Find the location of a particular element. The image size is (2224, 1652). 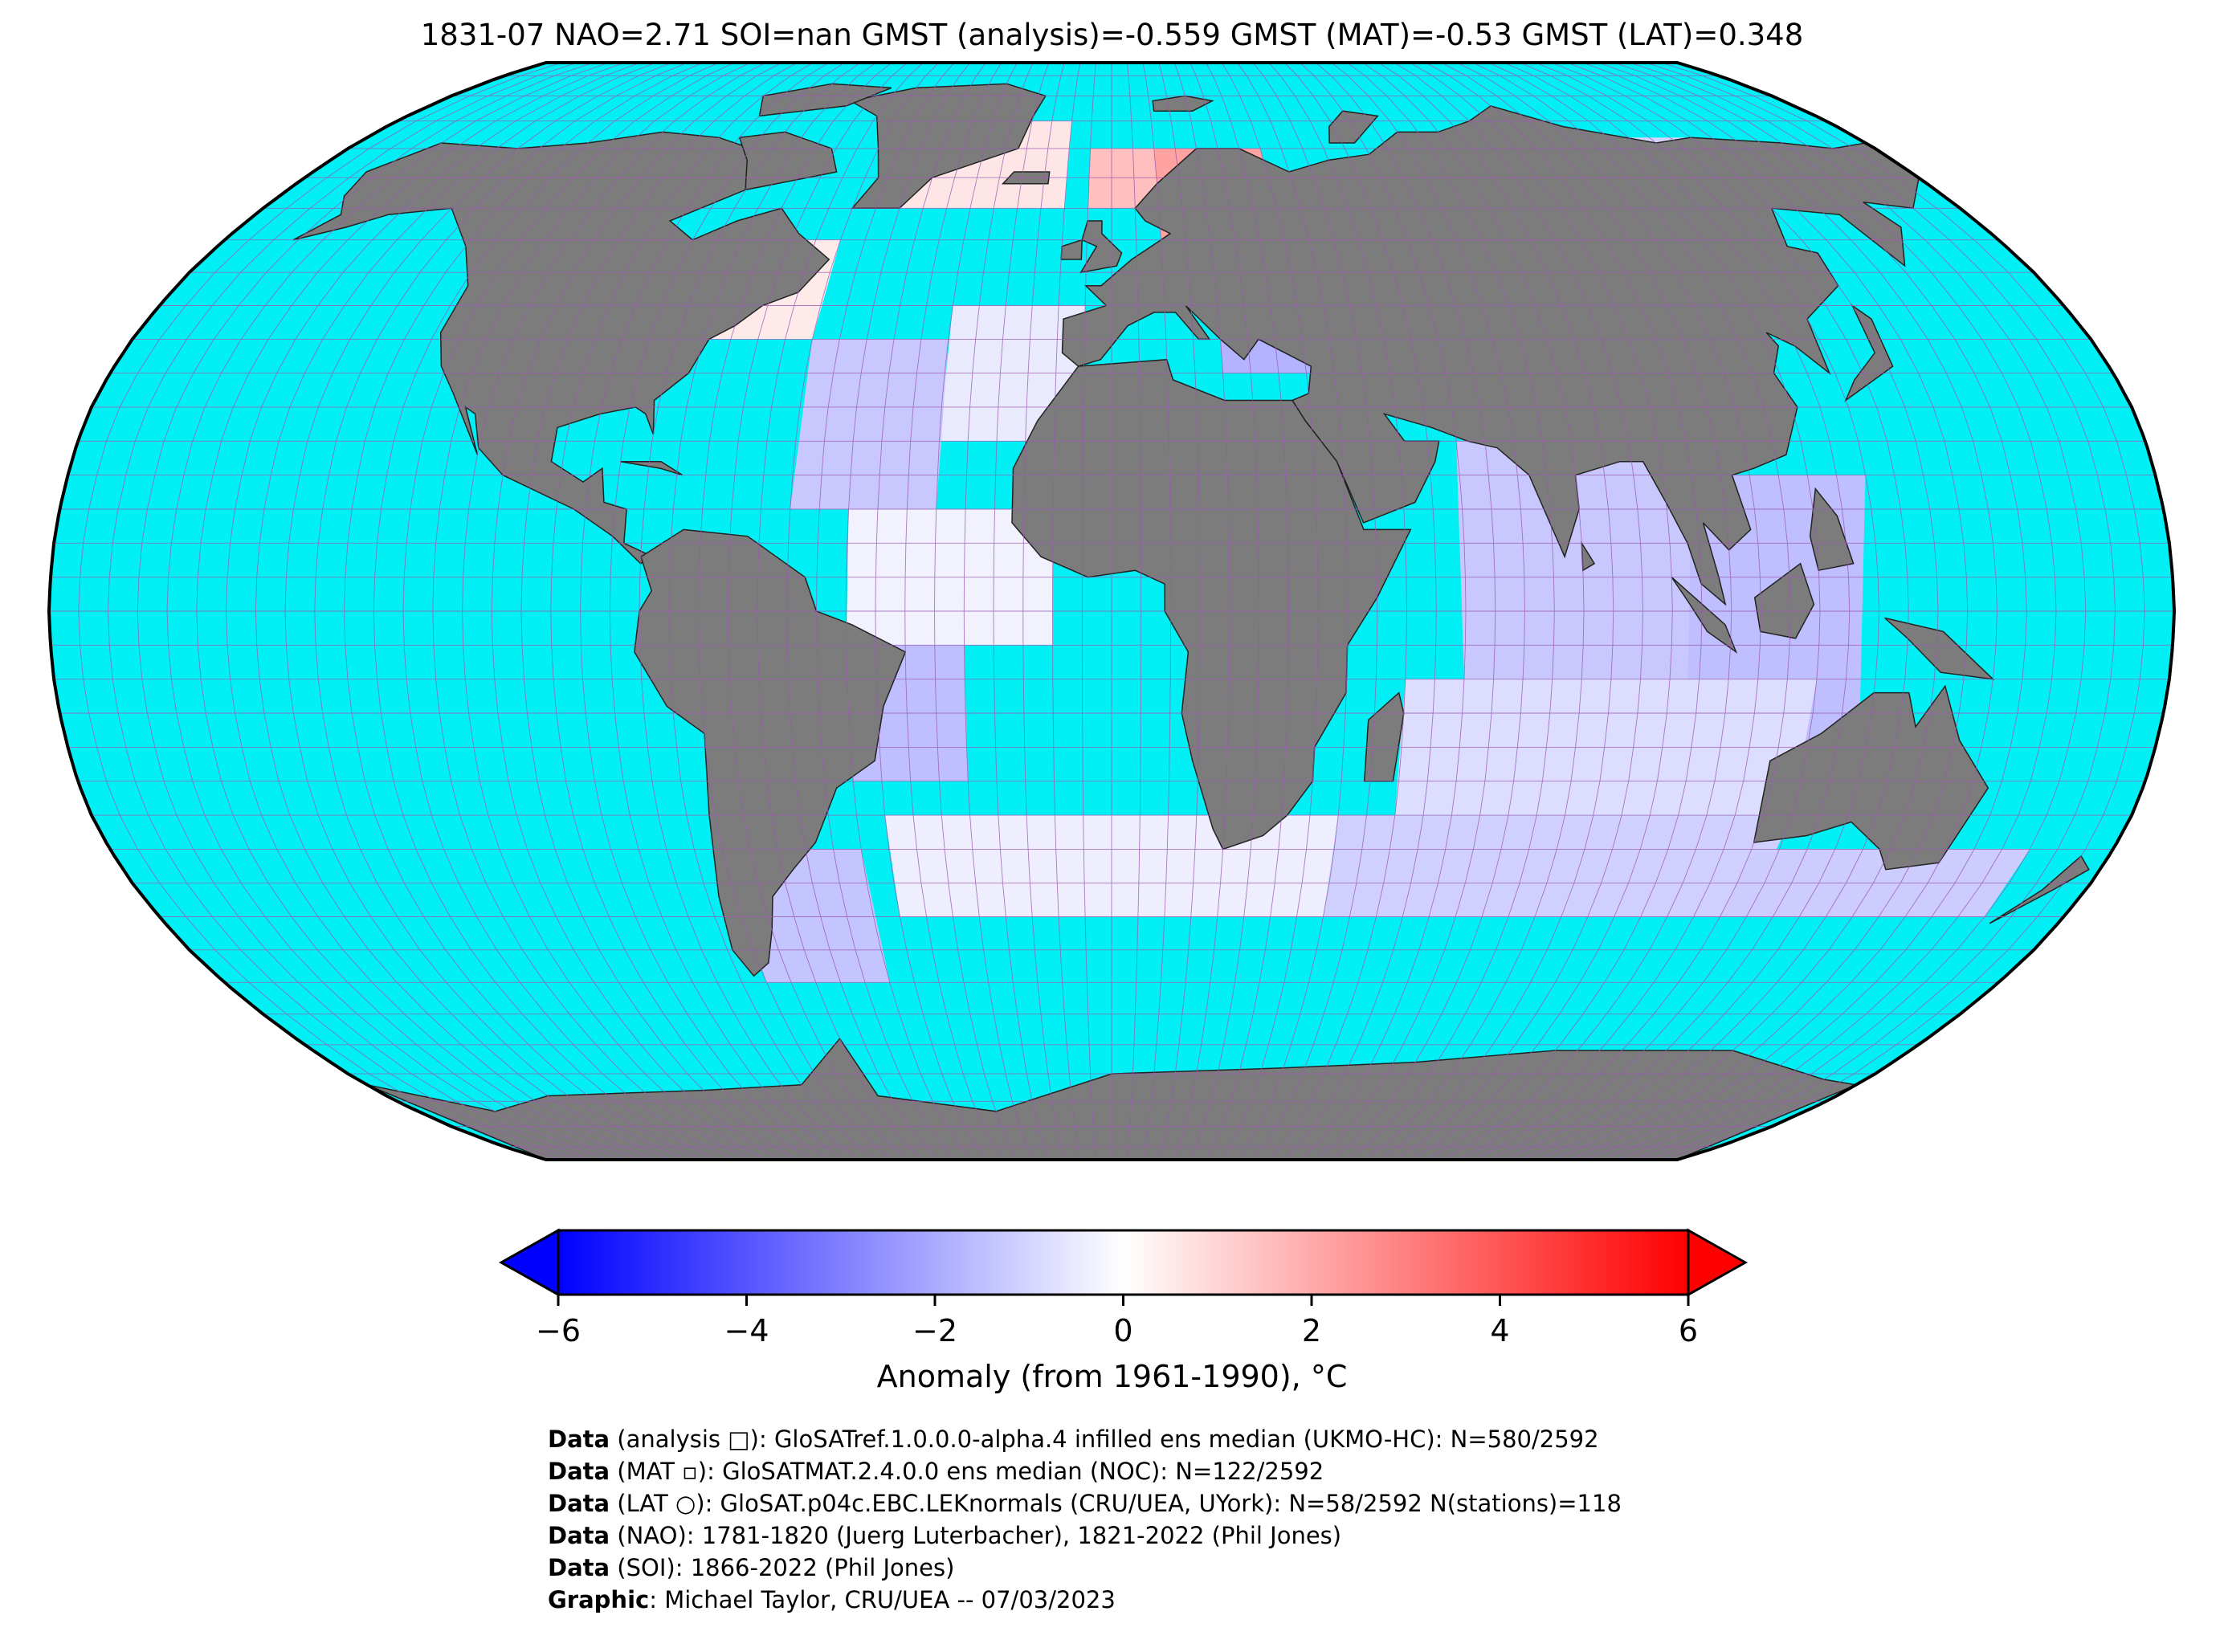

colorbar-tick-label: −6 is located at coordinates (558, 1330).